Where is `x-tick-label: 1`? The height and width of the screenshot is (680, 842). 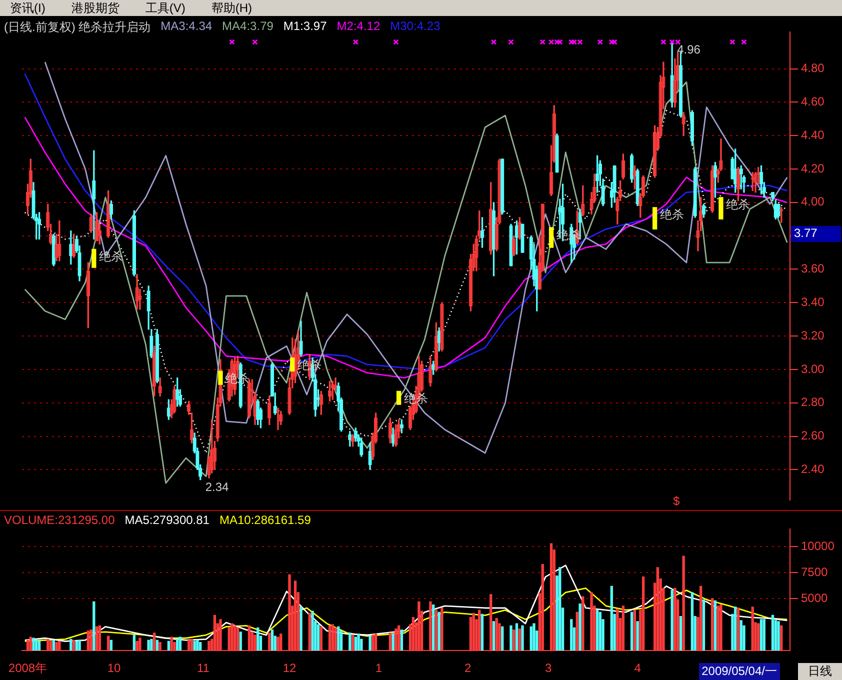 x-tick-label: 1 is located at coordinates (378, 668).